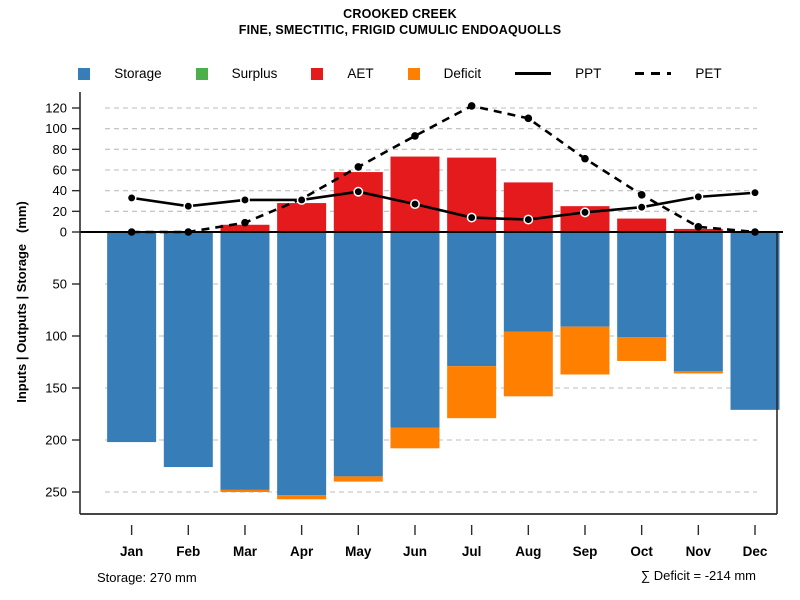  I want to click on bar-storage-sep, so click(585, 279).